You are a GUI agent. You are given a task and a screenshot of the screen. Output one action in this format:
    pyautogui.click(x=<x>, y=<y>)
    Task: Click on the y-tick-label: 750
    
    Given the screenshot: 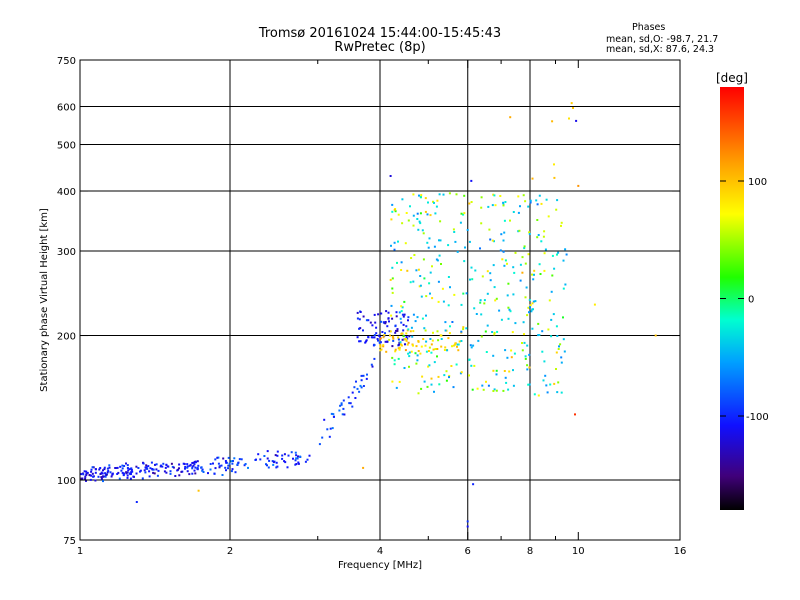 What is the action you would take?
    pyautogui.click(x=66, y=61)
    